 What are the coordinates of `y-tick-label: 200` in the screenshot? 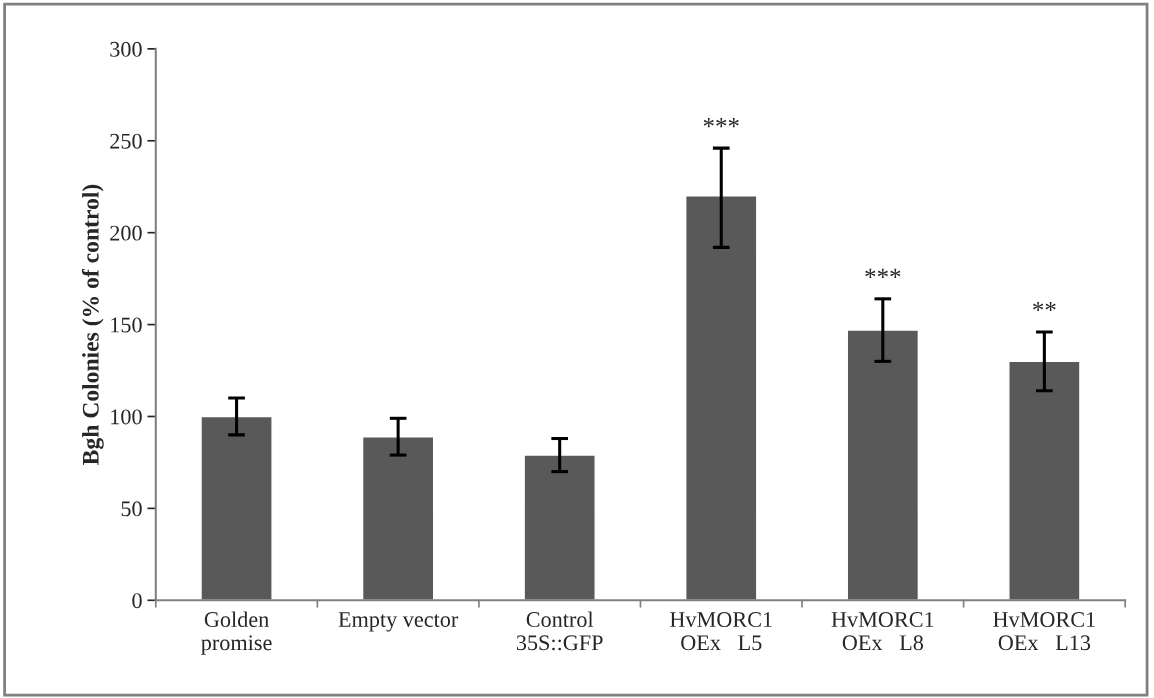 It's located at (126, 233).